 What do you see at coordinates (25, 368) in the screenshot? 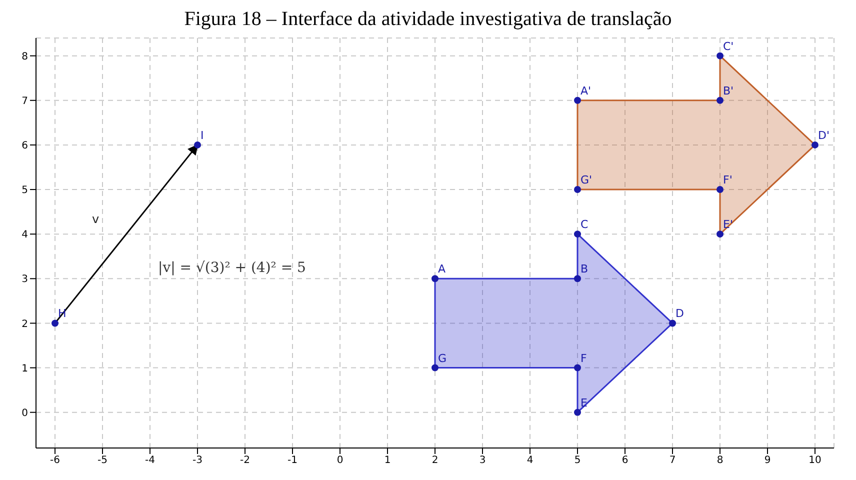
I see `y-tick-label: 1` at bounding box center [25, 368].